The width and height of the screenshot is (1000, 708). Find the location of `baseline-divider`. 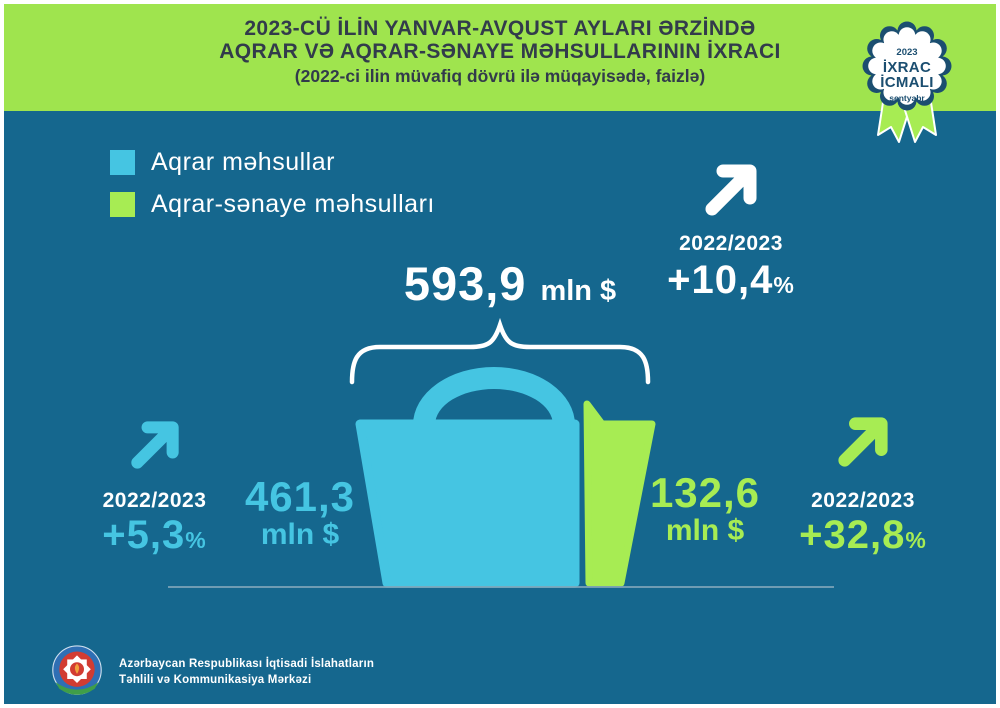

baseline-divider is located at coordinates (501, 587).